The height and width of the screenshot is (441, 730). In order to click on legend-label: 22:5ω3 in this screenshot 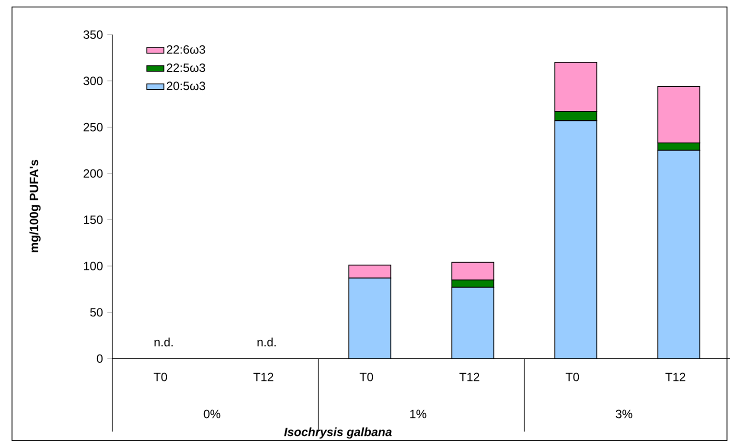, I will do `click(186, 67)`.